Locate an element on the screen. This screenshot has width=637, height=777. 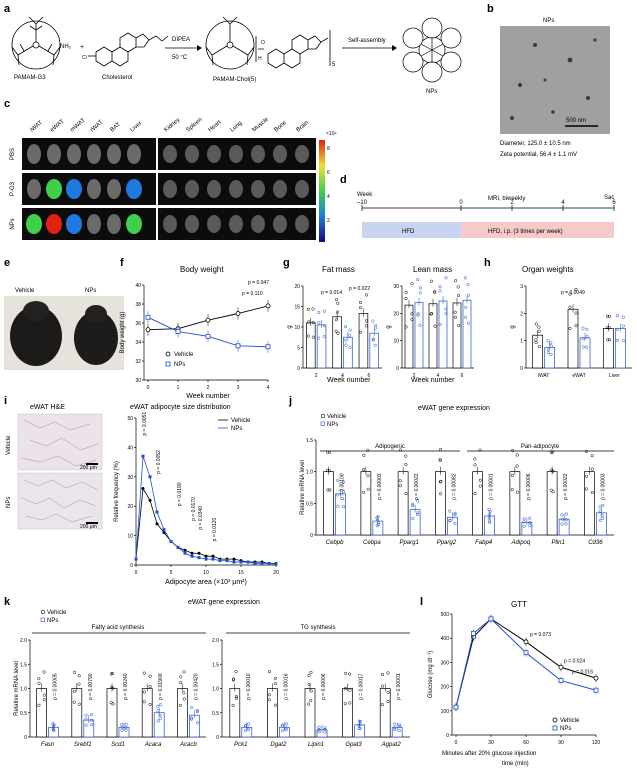
g-p2: p = 0.022 is located at coordinates (359, 289).